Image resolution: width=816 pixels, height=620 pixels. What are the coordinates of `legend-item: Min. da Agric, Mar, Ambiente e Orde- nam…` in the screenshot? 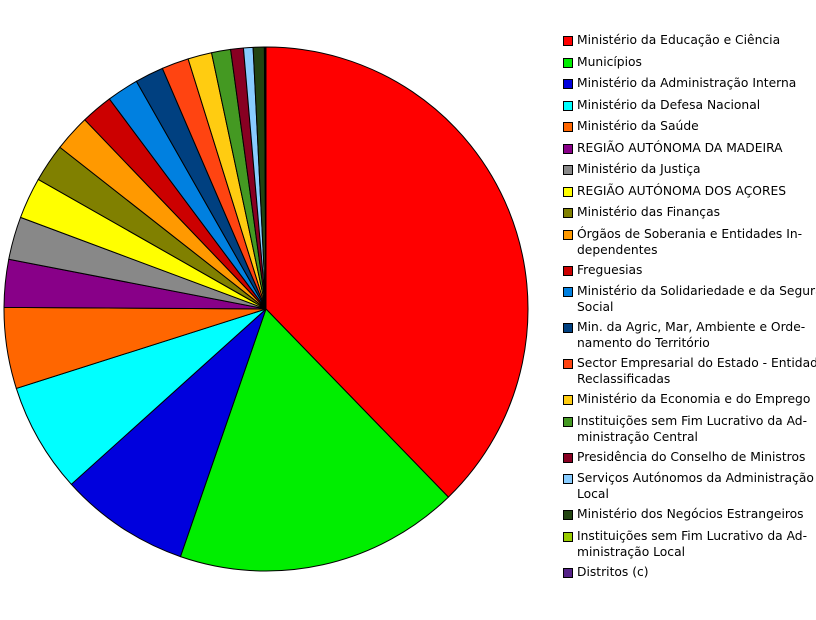 It's located at (689, 335).